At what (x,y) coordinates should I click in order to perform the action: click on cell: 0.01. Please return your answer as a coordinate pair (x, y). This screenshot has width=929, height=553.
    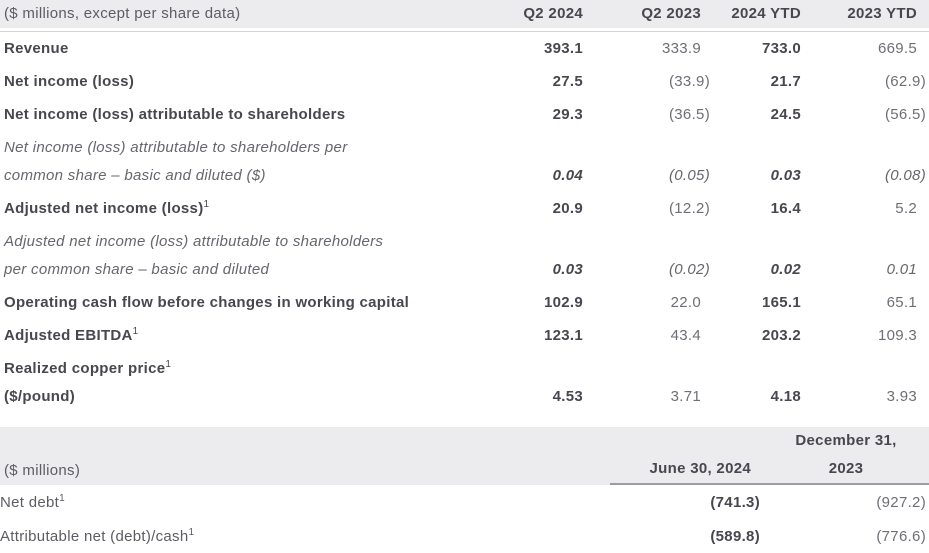
    Looking at the image, I should click on (901, 269).